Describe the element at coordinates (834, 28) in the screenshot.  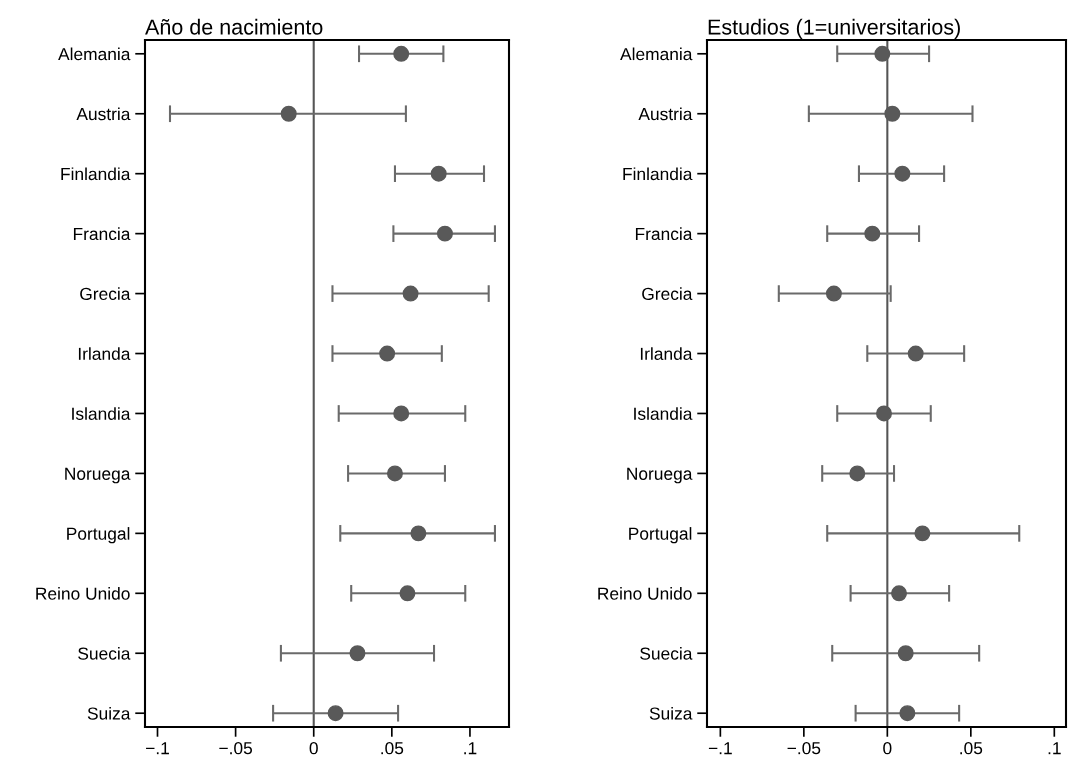
I see `chart-title: Estudios (1=universitarios)` at that location.